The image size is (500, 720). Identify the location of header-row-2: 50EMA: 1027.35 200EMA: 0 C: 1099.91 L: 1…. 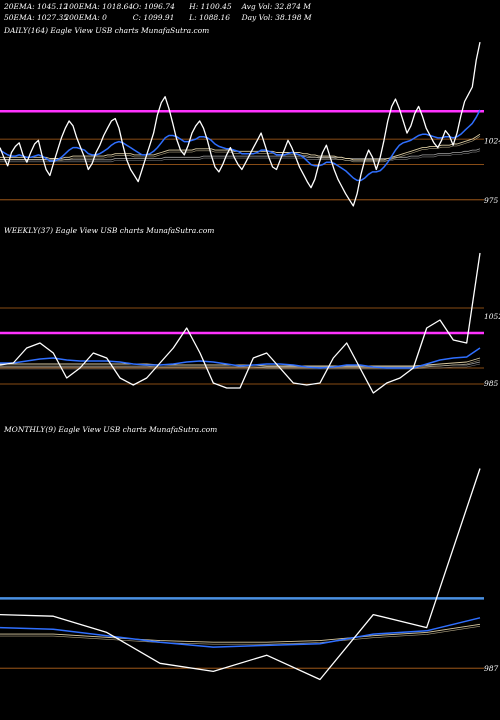
(158, 17).